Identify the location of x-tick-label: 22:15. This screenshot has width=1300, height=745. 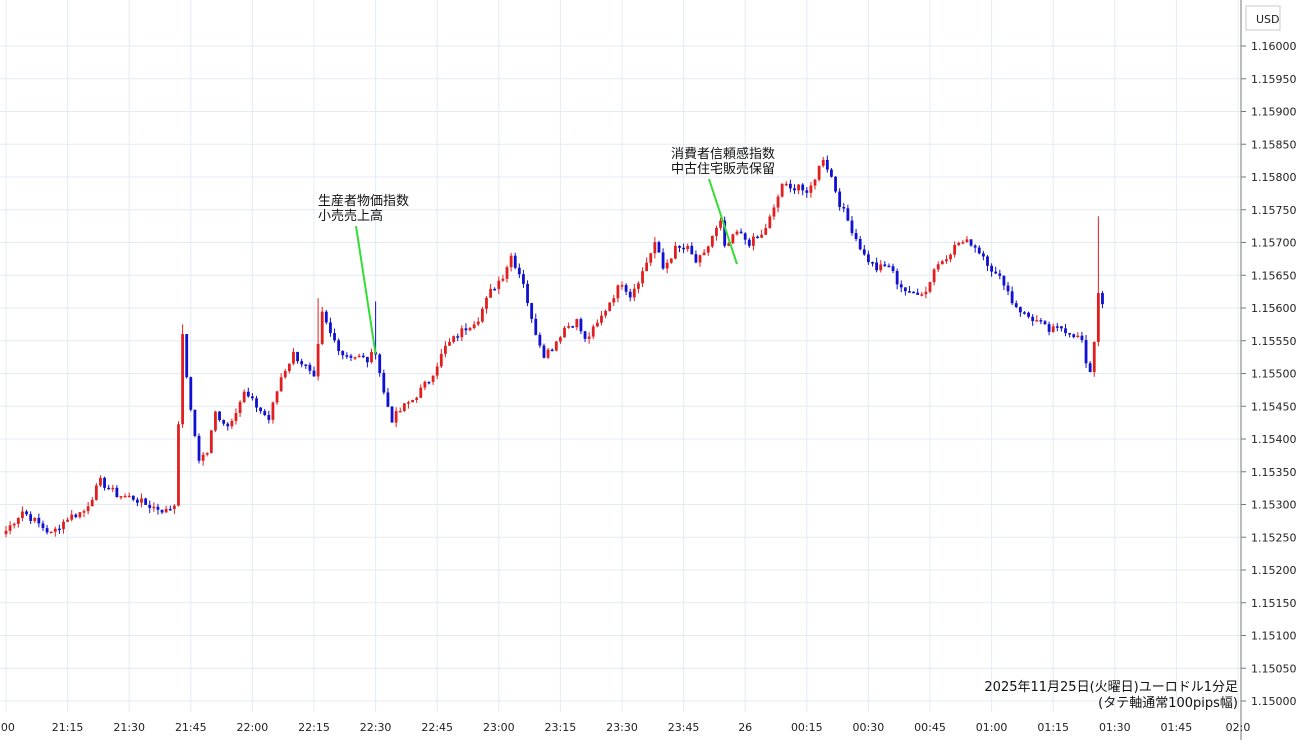
(314, 727).